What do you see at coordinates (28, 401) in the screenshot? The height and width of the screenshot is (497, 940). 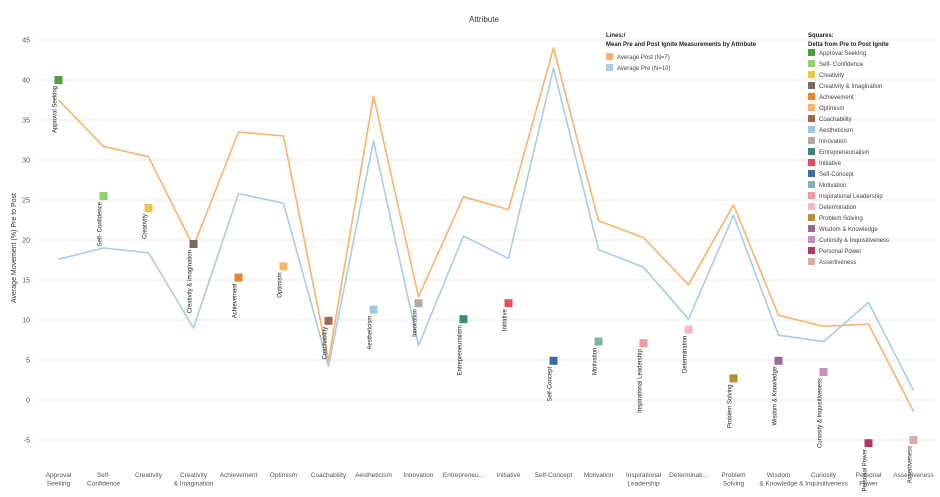 I see `y-tick-label: 0` at bounding box center [28, 401].